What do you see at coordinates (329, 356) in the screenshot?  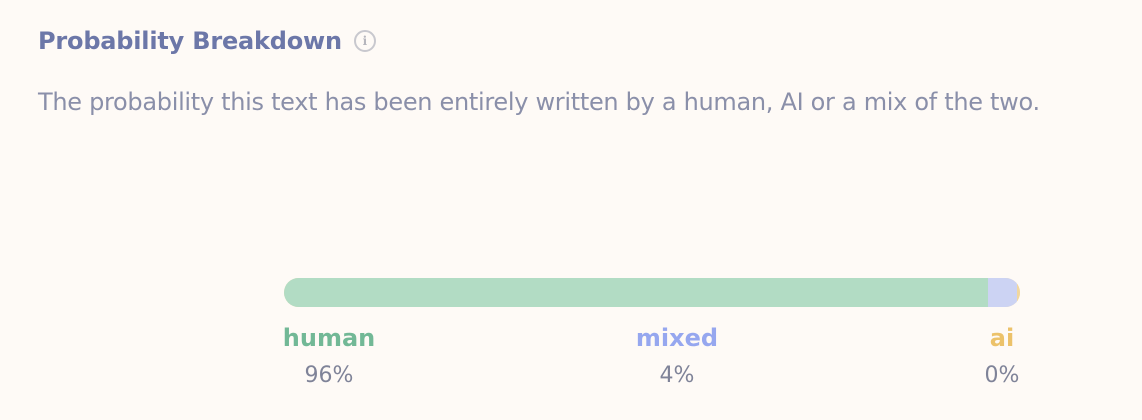 I see `legend-human: human 96%` at bounding box center [329, 356].